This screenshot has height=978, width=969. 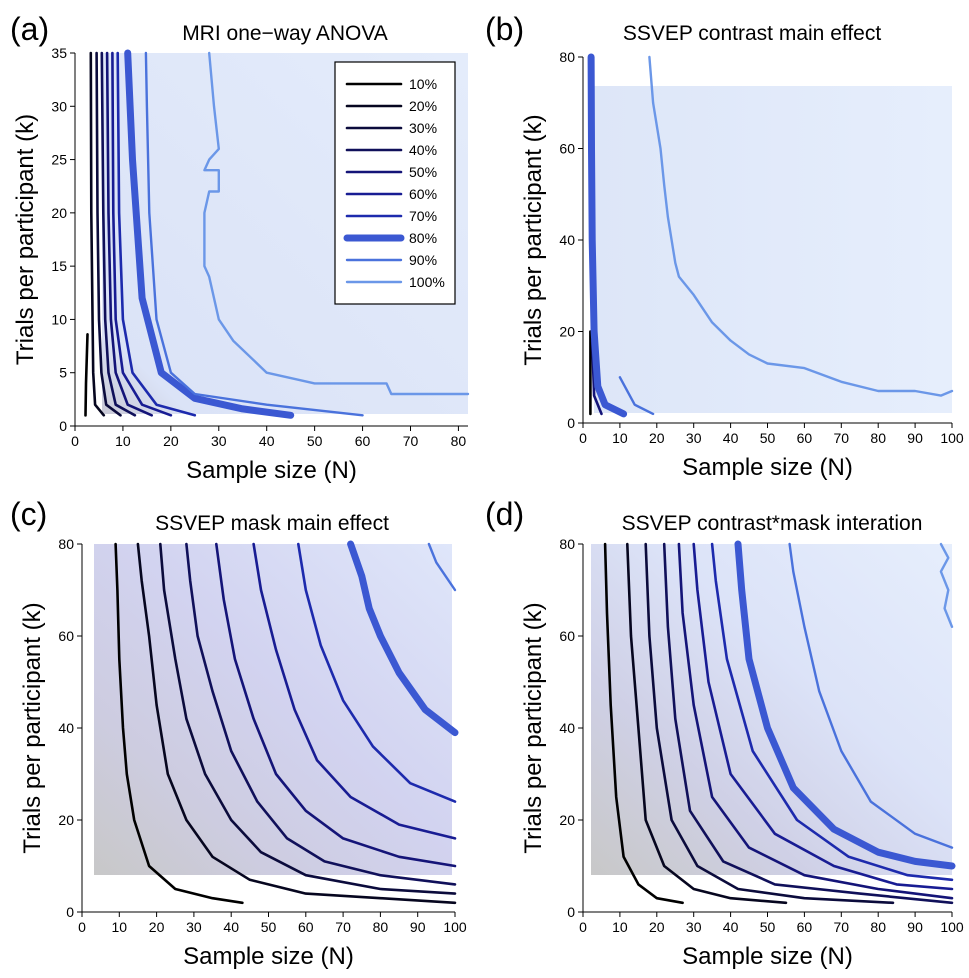 I want to click on legend-label: 70%, so click(x=423, y=216).